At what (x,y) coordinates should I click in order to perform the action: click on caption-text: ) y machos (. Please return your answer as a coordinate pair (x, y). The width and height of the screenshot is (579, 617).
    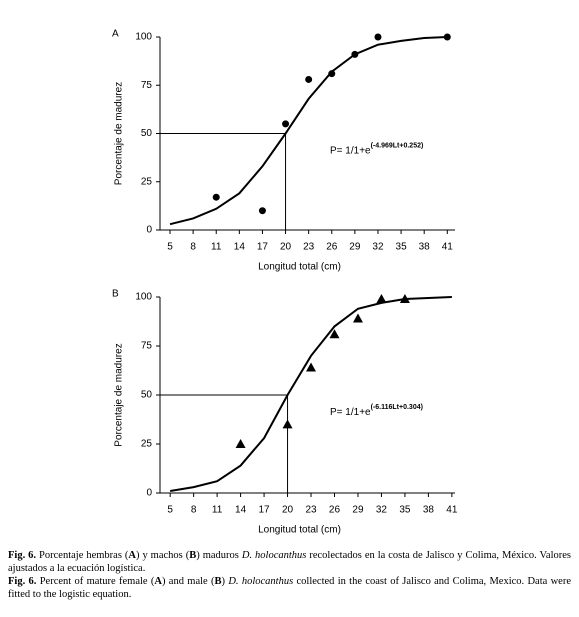
    Looking at the image, I should click on (162, 555).